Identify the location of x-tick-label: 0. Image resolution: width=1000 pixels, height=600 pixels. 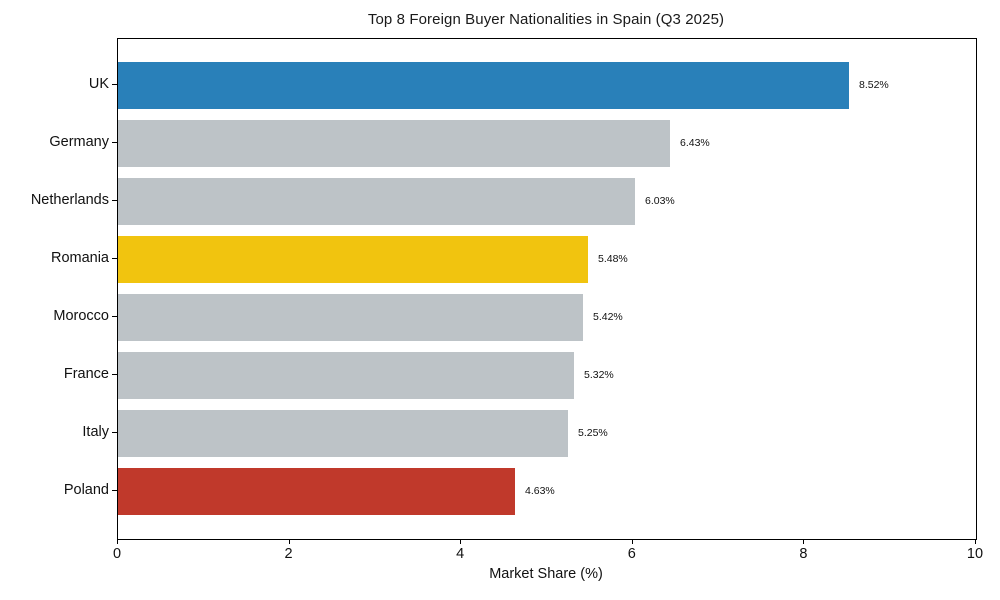
(117, 554).